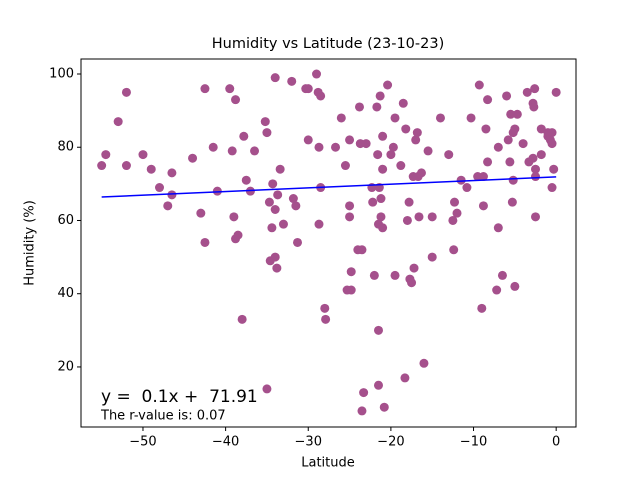 This screenshot has height=480, width=640. What do you see at coordinates (61, 74) in the screenshot?
I see `y-tick-label: 100` at bounding box center [61, 74].